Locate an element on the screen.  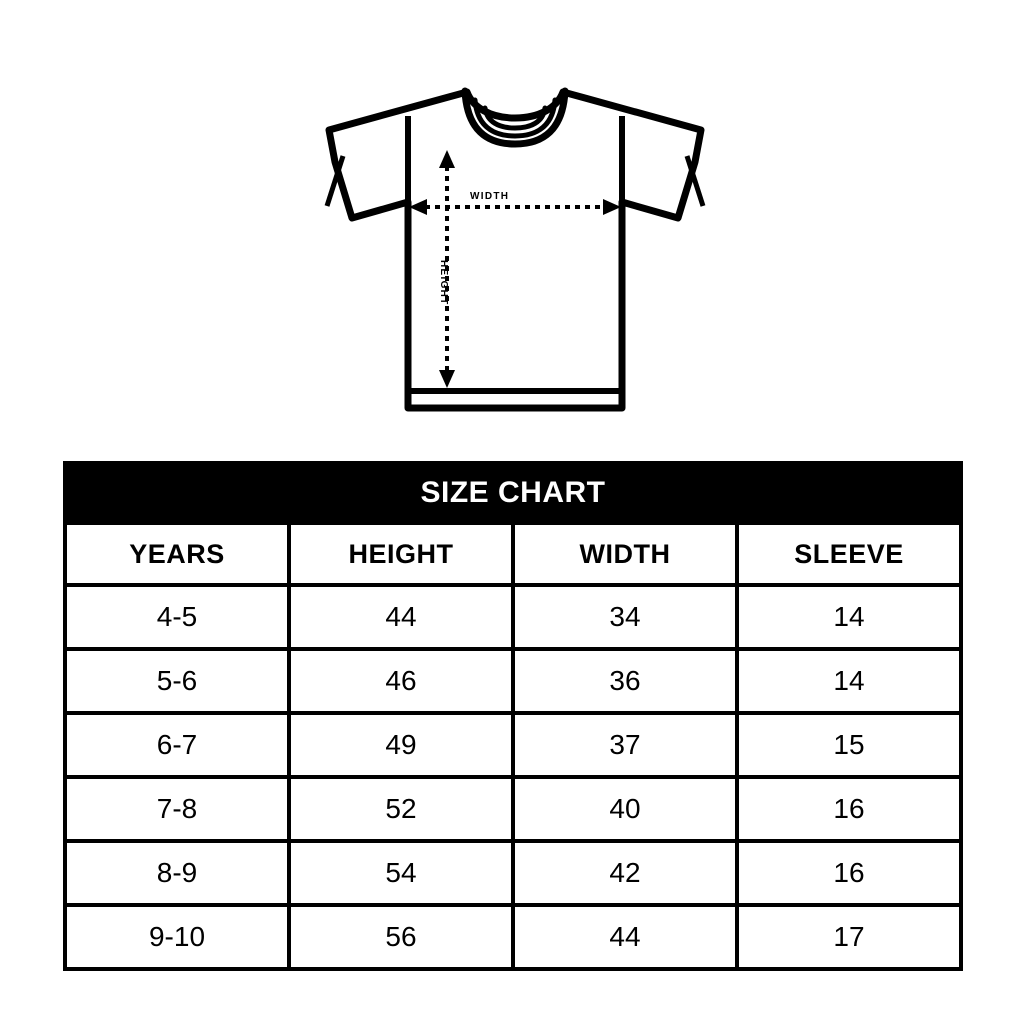
cell-height: 46 is located at coordinates (401, 681).